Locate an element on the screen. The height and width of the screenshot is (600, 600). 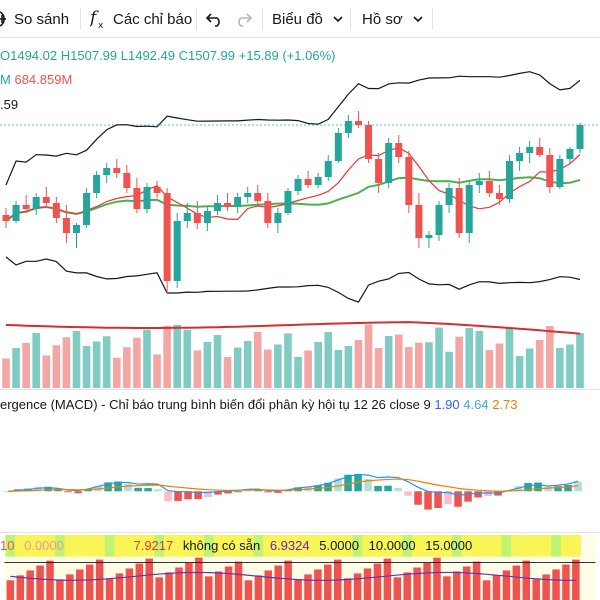
bottom-label-7: 15.0000 is located at coordinates (449, 545).